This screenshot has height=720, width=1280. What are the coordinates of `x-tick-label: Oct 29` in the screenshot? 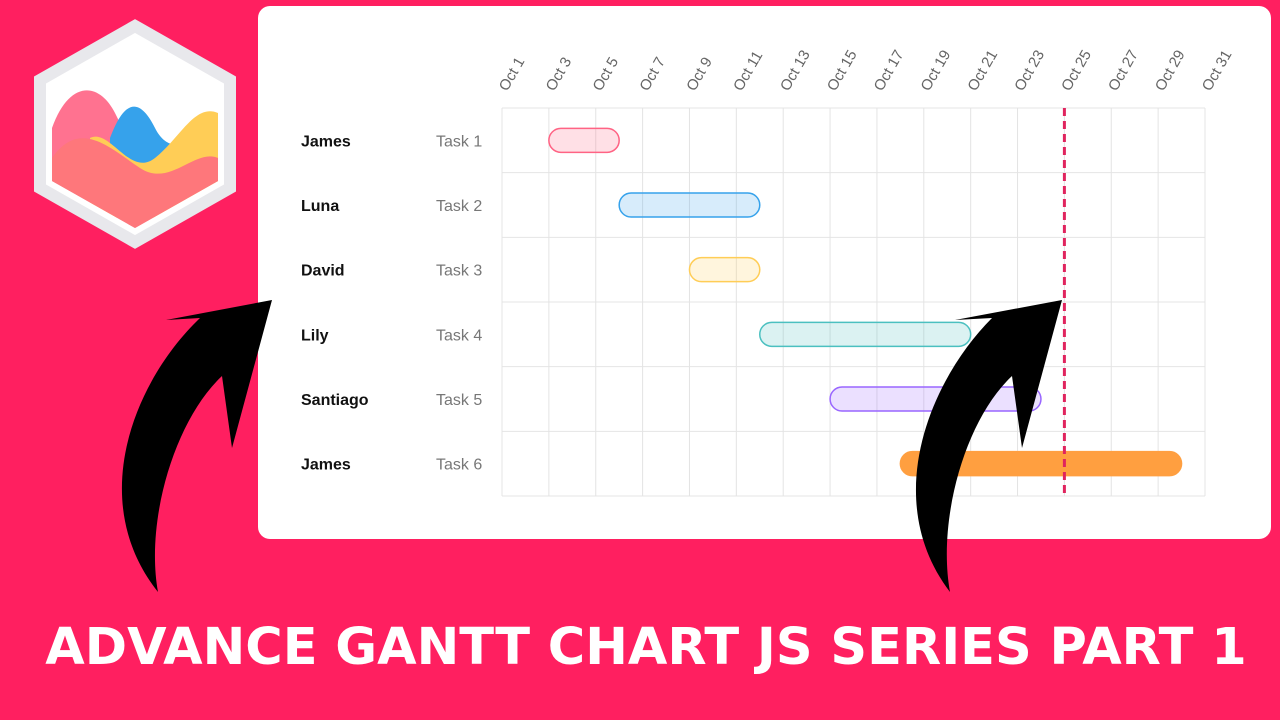 It's located at (1170, 70).